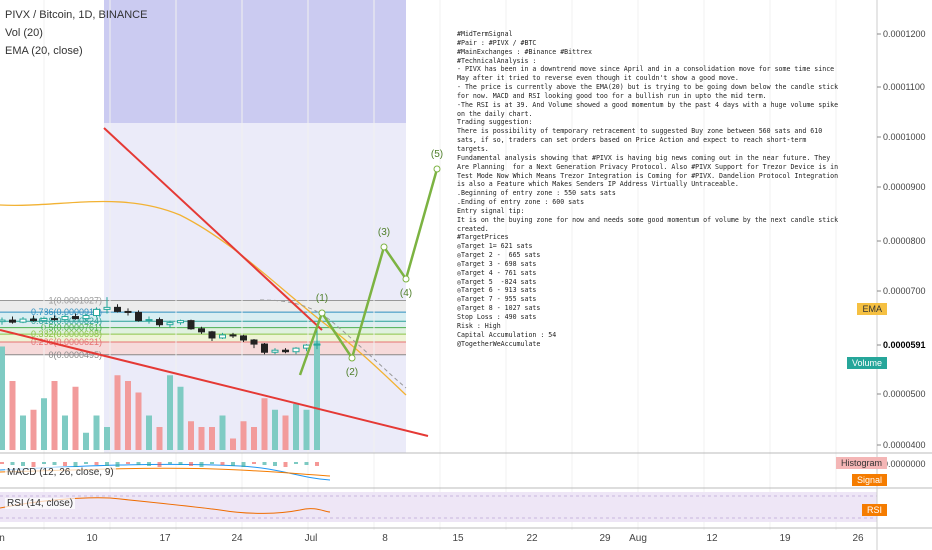 The width and height of the screenshot is (932, 550). Describe the element at coordinates (497, 60) in the screenshot. I see `description-line: #TechnicalAnalysis :` at that location.